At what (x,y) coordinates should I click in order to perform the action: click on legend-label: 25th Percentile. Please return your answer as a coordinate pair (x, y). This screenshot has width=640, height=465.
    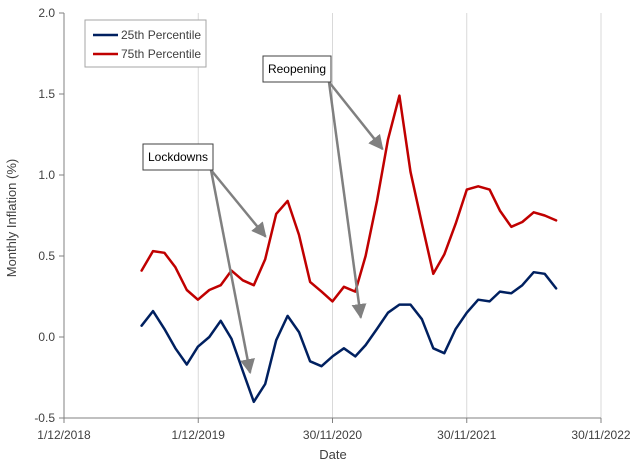
    Looking at the image, I should click on (161, 35).